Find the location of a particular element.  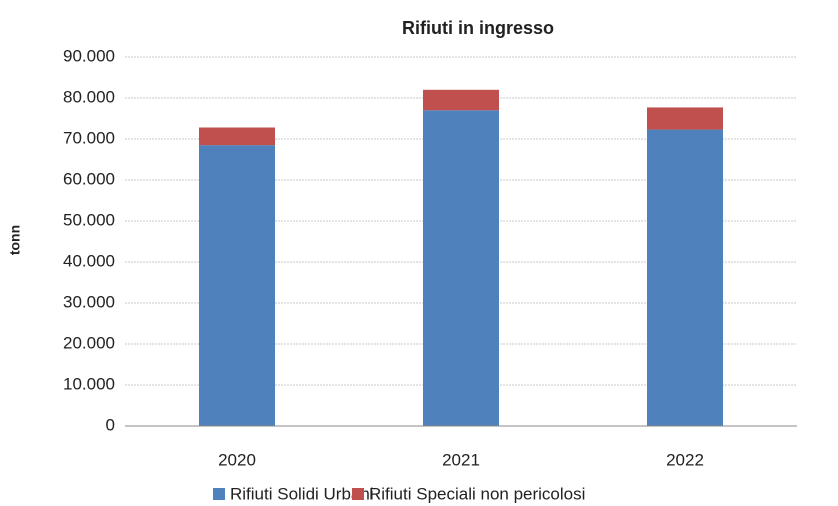

legend-label: Rifiuti Speciali non pericolosi is located at coordinates (477, 493).